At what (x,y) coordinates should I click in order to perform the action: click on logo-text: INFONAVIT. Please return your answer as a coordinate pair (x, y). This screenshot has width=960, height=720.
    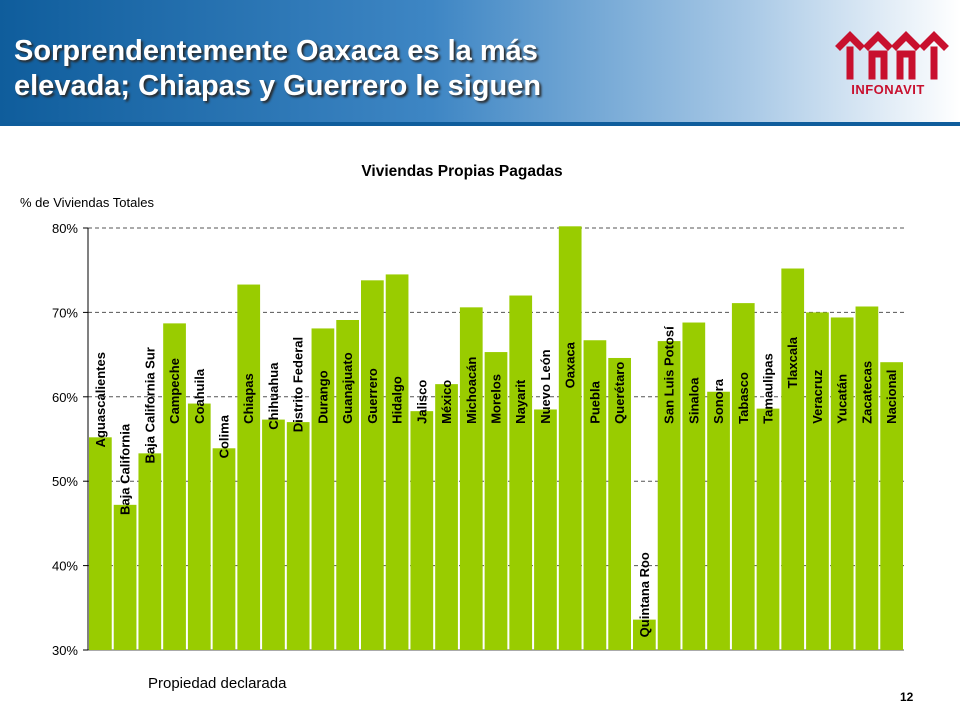
    Looking at the image, I should click on (888, 89).